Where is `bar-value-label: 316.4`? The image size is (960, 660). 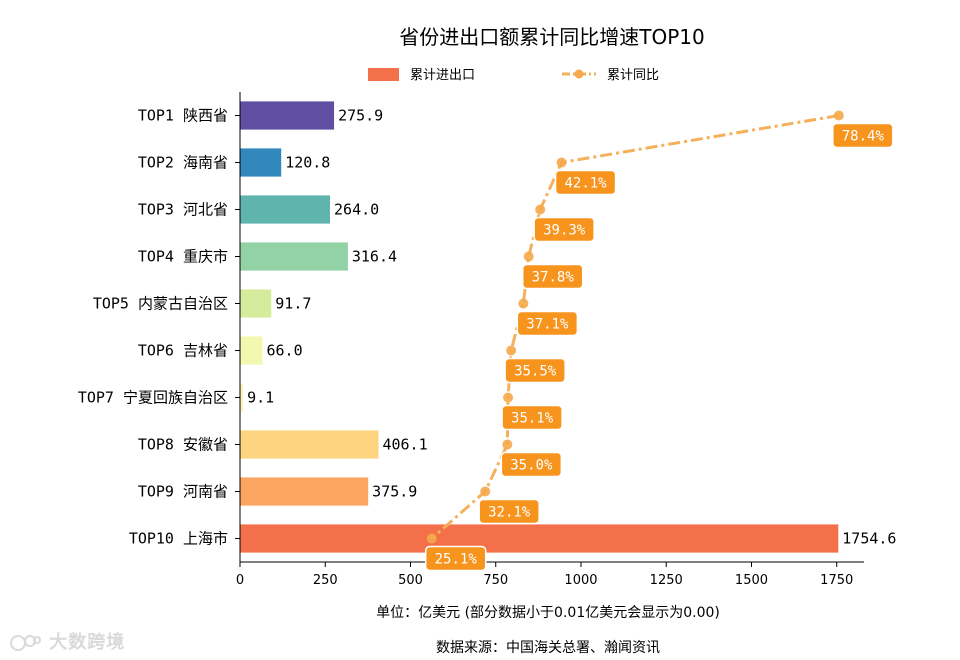 bar-value-label: 316.4 is located at coordinates (374, 257).